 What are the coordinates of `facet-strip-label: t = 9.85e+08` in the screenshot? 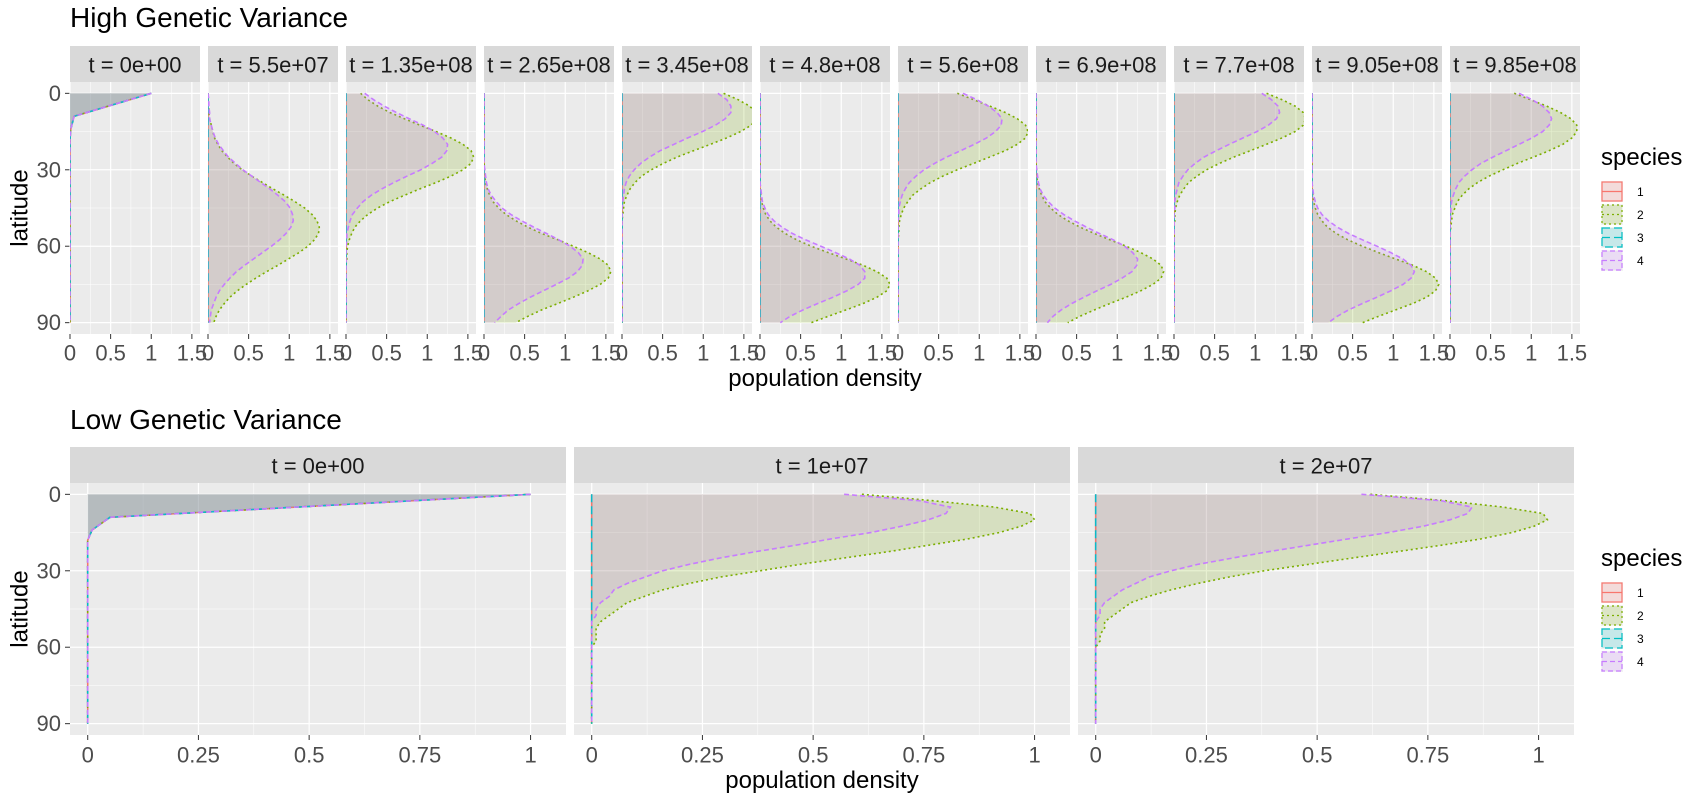 It's located at (1515, 65).